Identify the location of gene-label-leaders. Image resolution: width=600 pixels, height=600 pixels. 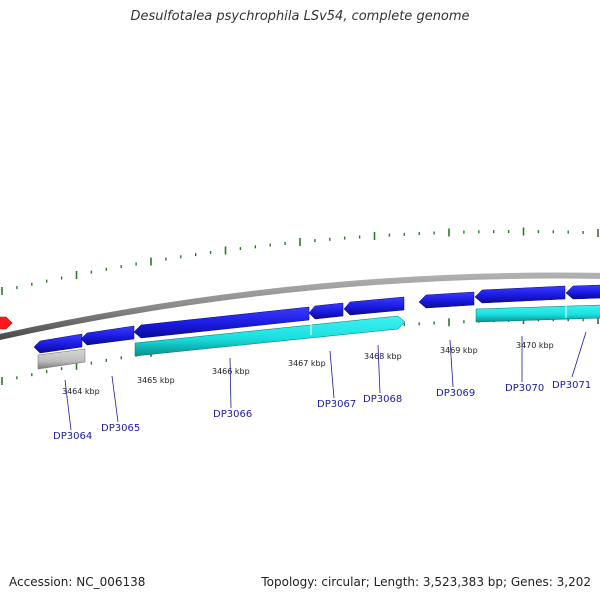
(325, 381).